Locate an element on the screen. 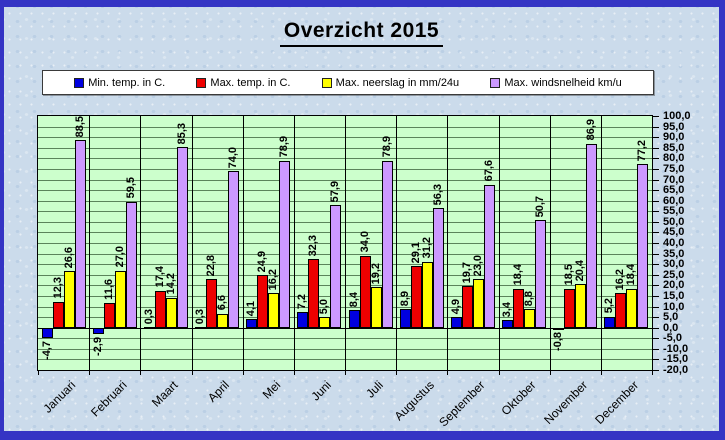  y-axis-label: 100,0 is located at coordinates (677, 116).